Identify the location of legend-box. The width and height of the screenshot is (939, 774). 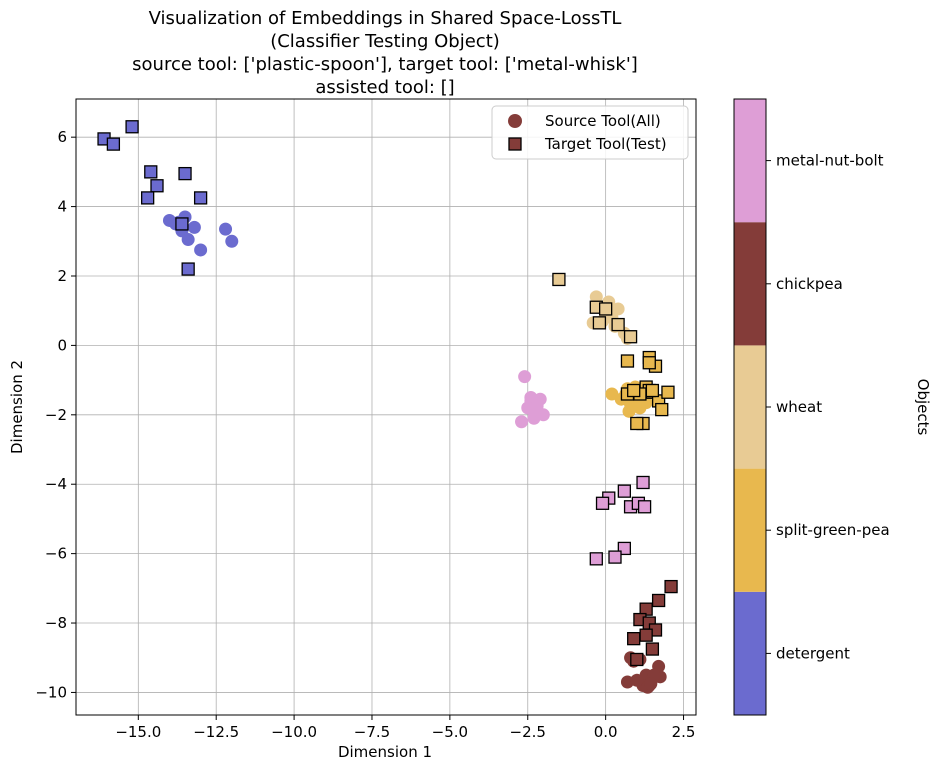
(590, 132).